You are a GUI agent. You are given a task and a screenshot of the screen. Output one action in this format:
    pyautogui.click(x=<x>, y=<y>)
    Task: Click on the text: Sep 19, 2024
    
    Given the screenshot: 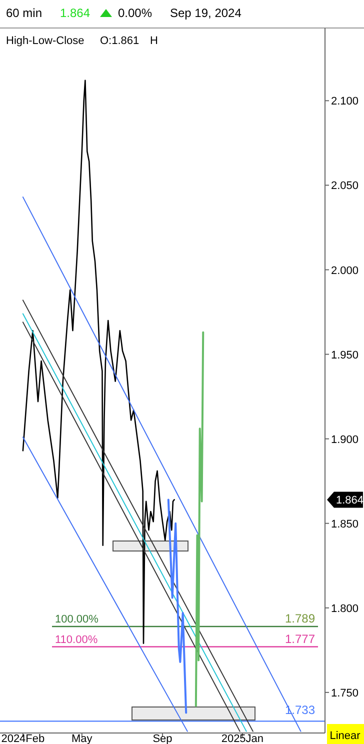 What is the action you would take?
    pyautogui.click(x=206, y=13)
    